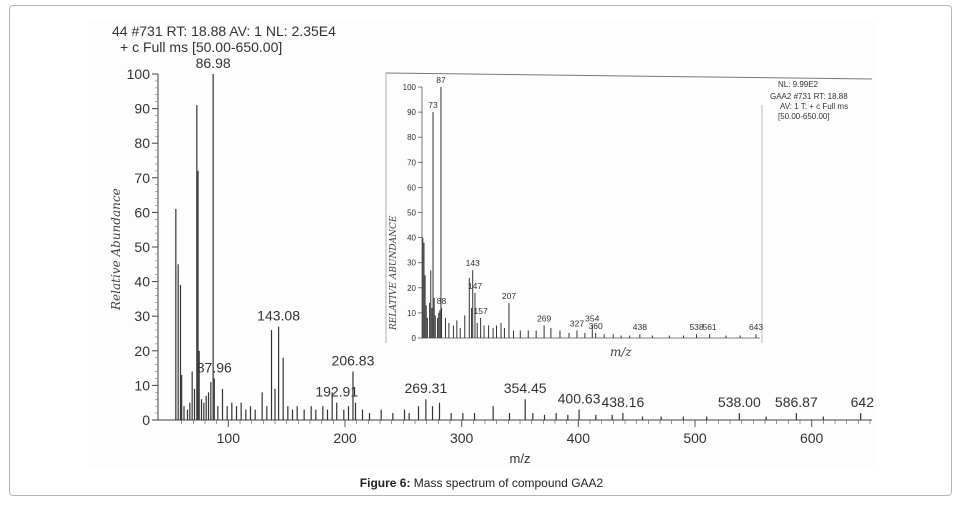 The image size is (963, 507). I want to click on inset-header-line2: GAA2 #731 RT: 18.88, so click(809, 96).